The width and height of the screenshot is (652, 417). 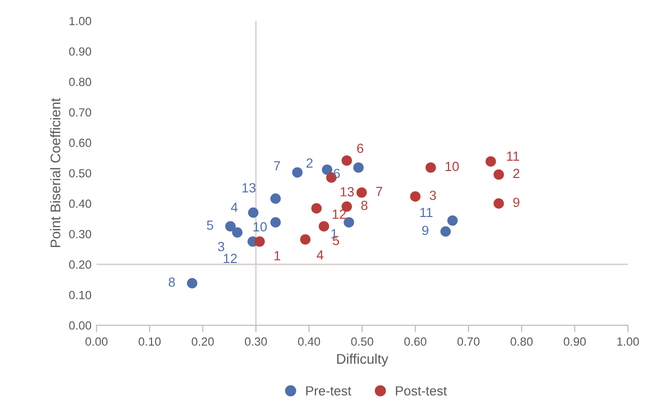 I want to click on x-tick-label: 0.90, so click(x=575, y=341).